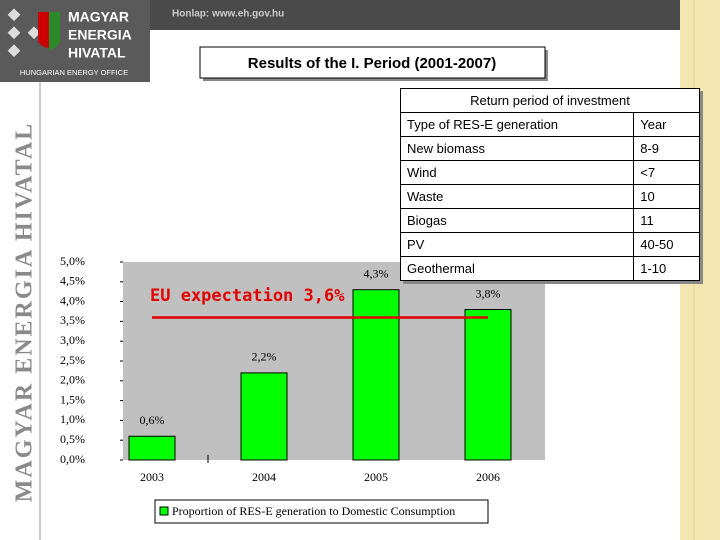 This screenshot has height=540, width=720. What do you see at coordinates (247, 296) in the screenshot?
I see `annotation: EU expectation 3,6%` at bounding box center [247, 296].